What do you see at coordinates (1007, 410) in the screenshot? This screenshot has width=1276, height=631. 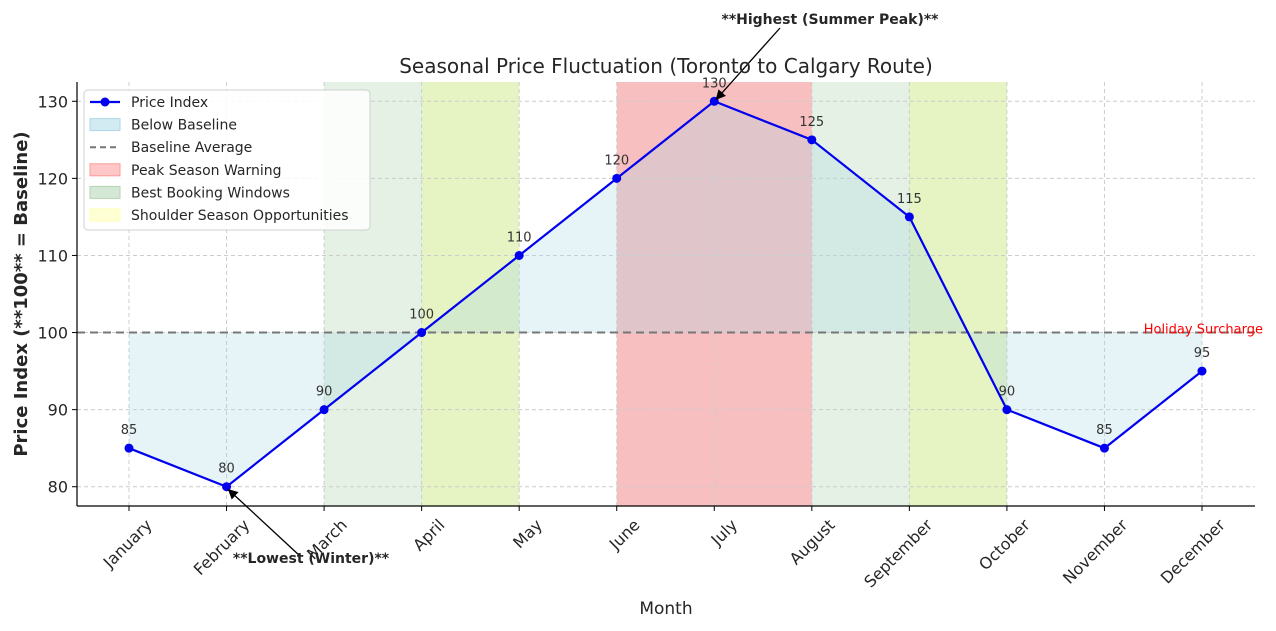 I see `price-point-october` at bounding box center [1007, 410].